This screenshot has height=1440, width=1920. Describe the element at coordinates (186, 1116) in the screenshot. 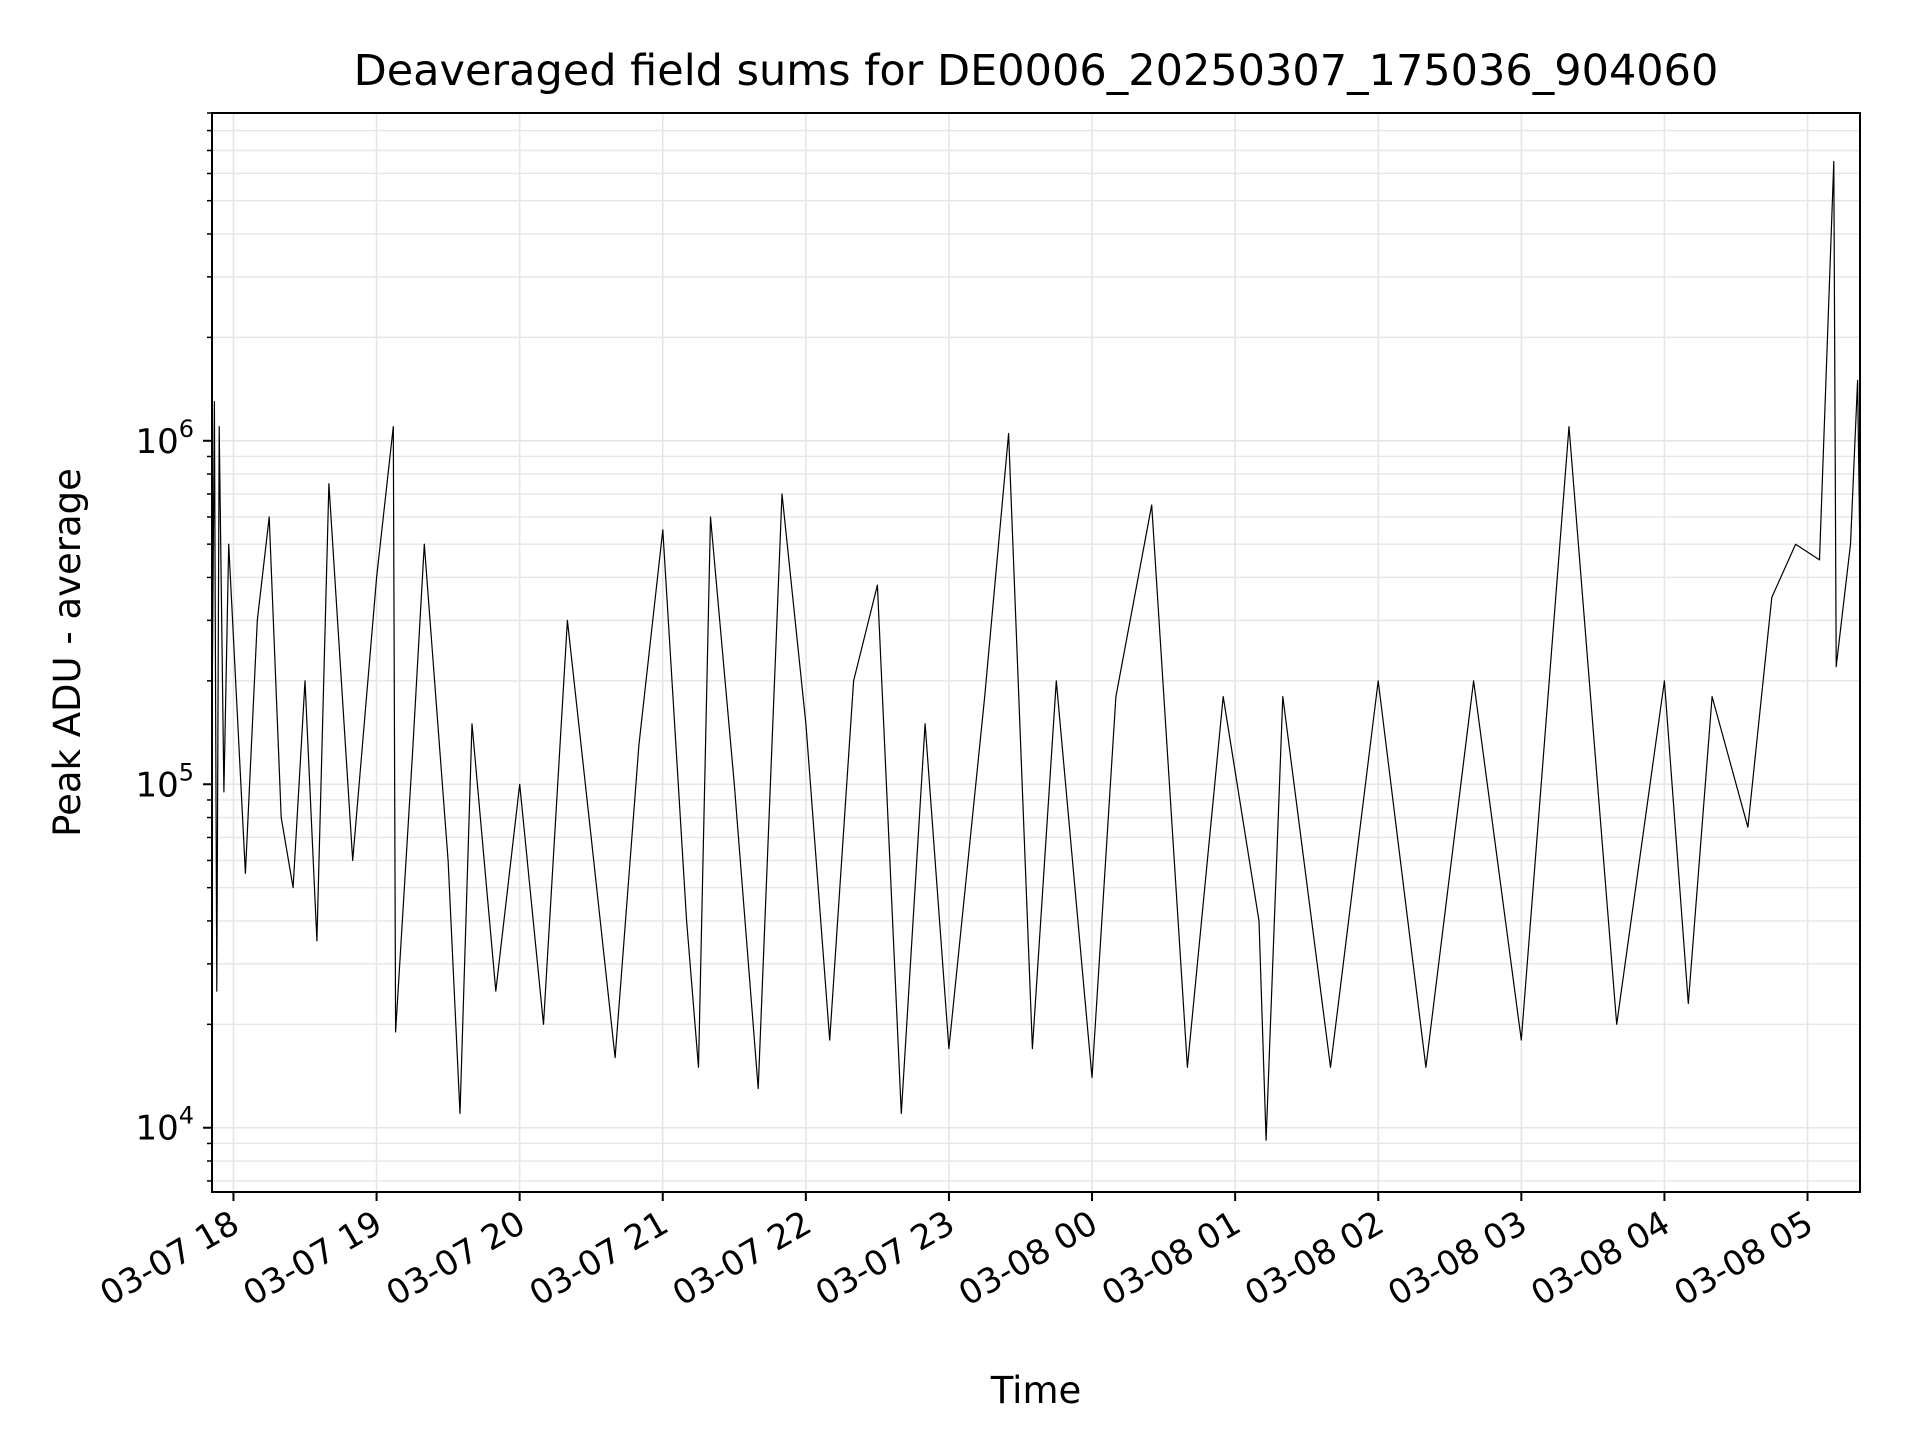

I see `y-tick-exponent: 4` at that location.